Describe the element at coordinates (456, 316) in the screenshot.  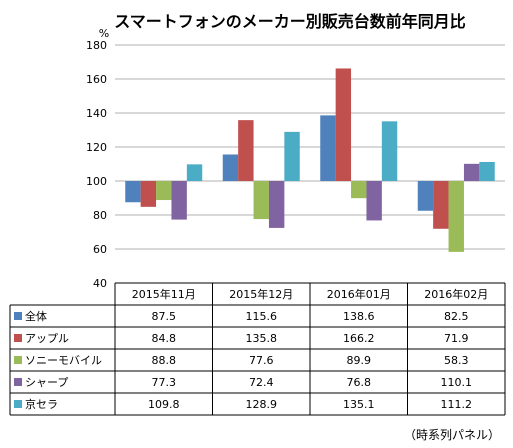
I see `data-label: 82.5` at that location.